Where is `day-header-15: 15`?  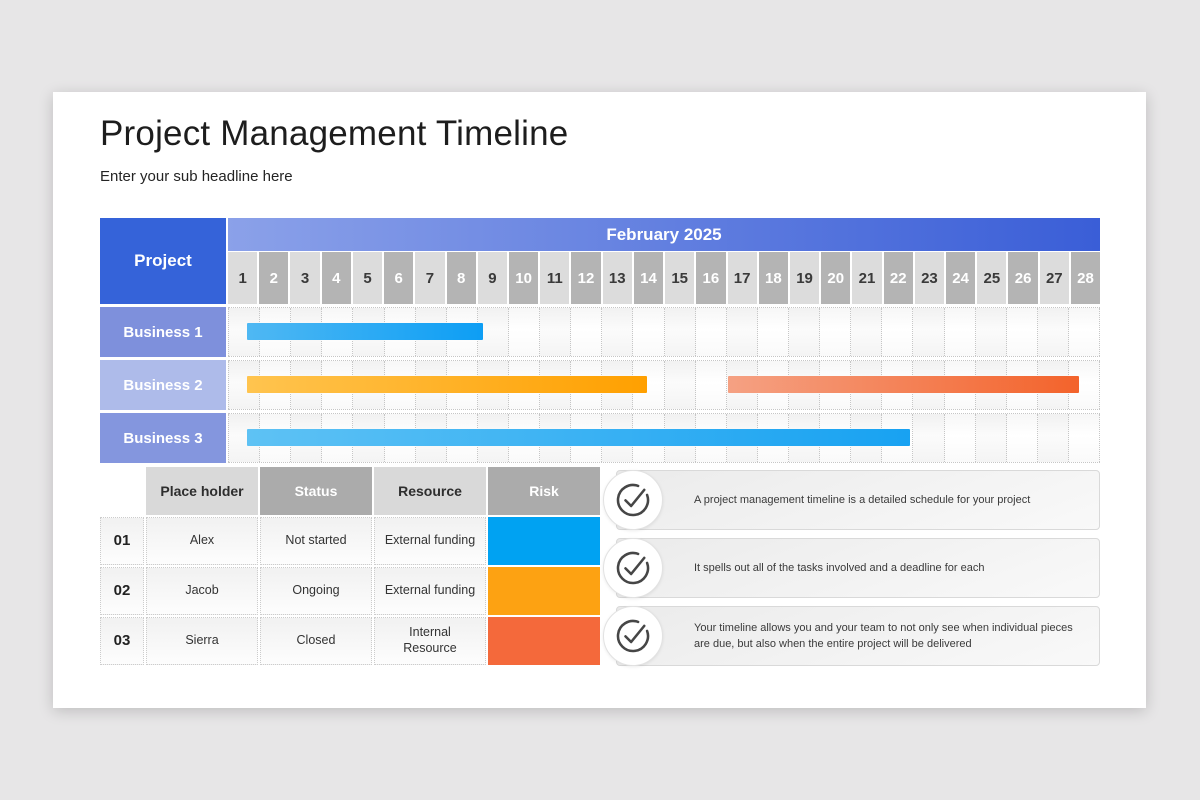
day-header-15: 15 is located at coordinates (680, 278).